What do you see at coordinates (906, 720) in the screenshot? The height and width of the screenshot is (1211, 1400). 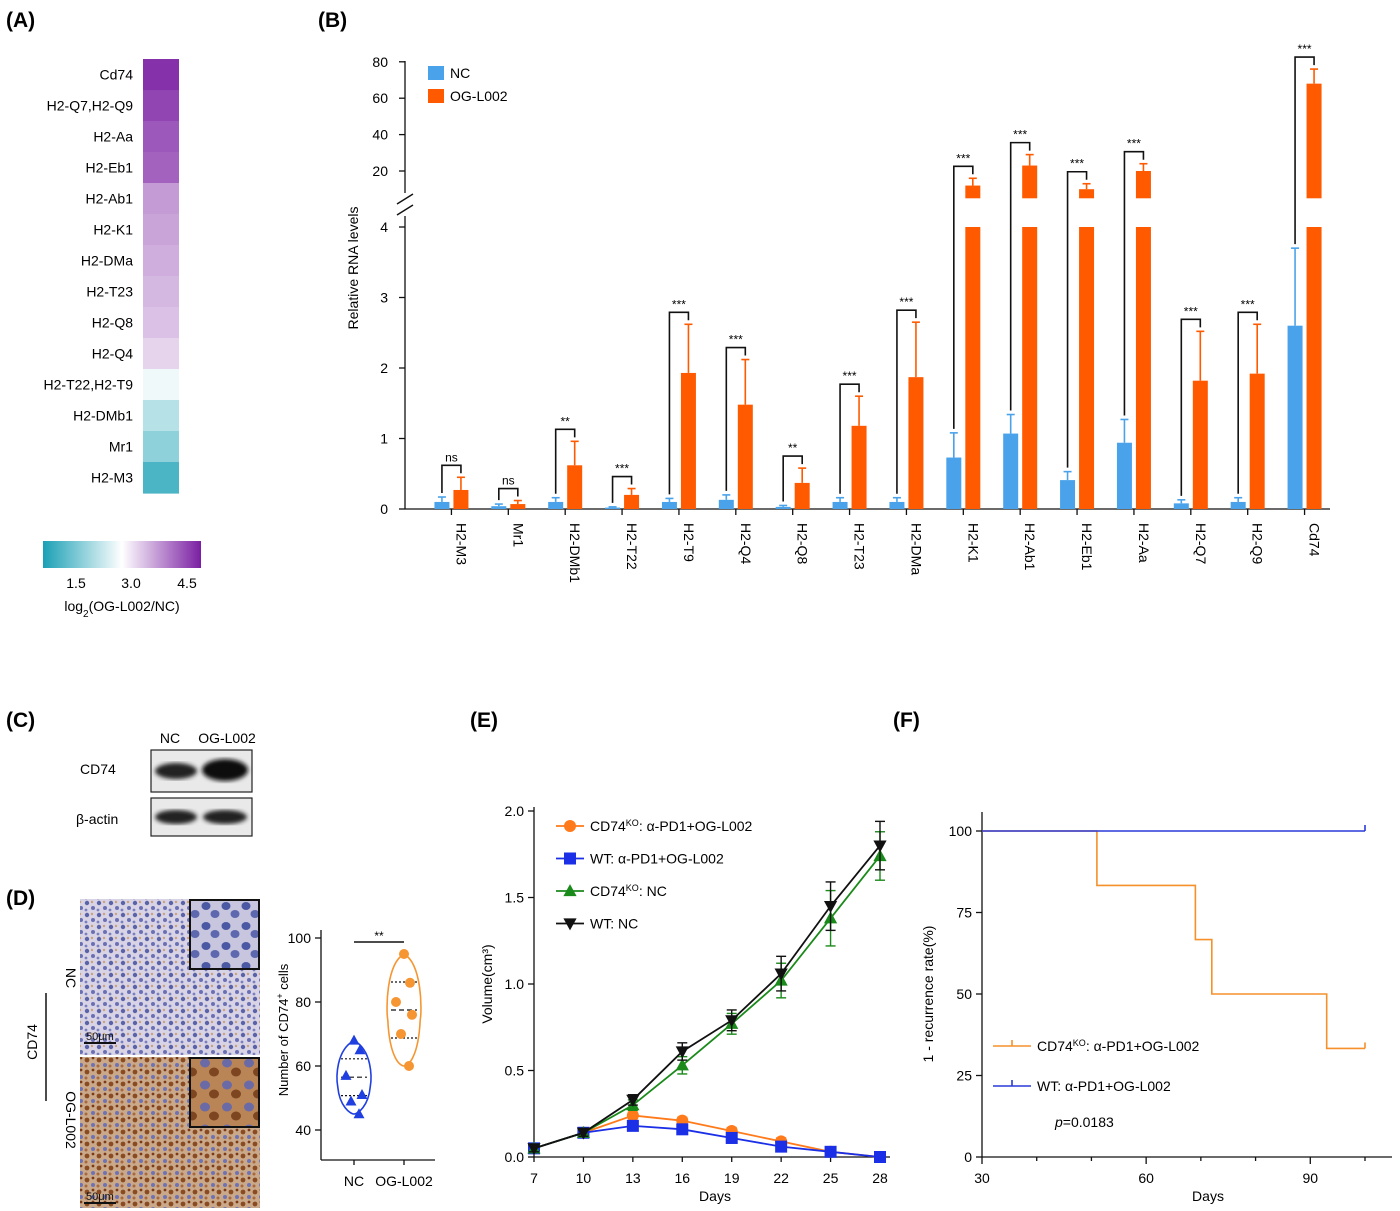 I see `panel-label-f: (F)` at bounding box center [906, 720].